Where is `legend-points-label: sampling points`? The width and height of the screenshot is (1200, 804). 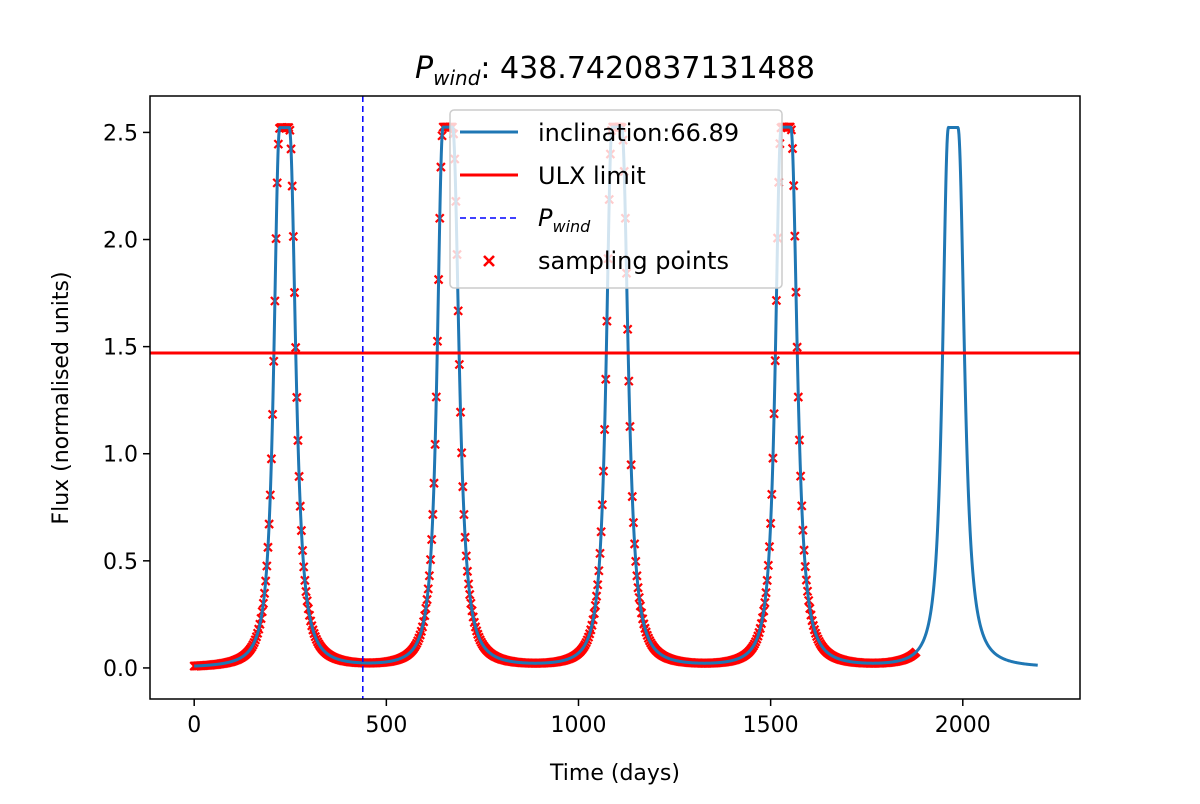
legend-points-label: sampling points is located at coordinates (633, 261).